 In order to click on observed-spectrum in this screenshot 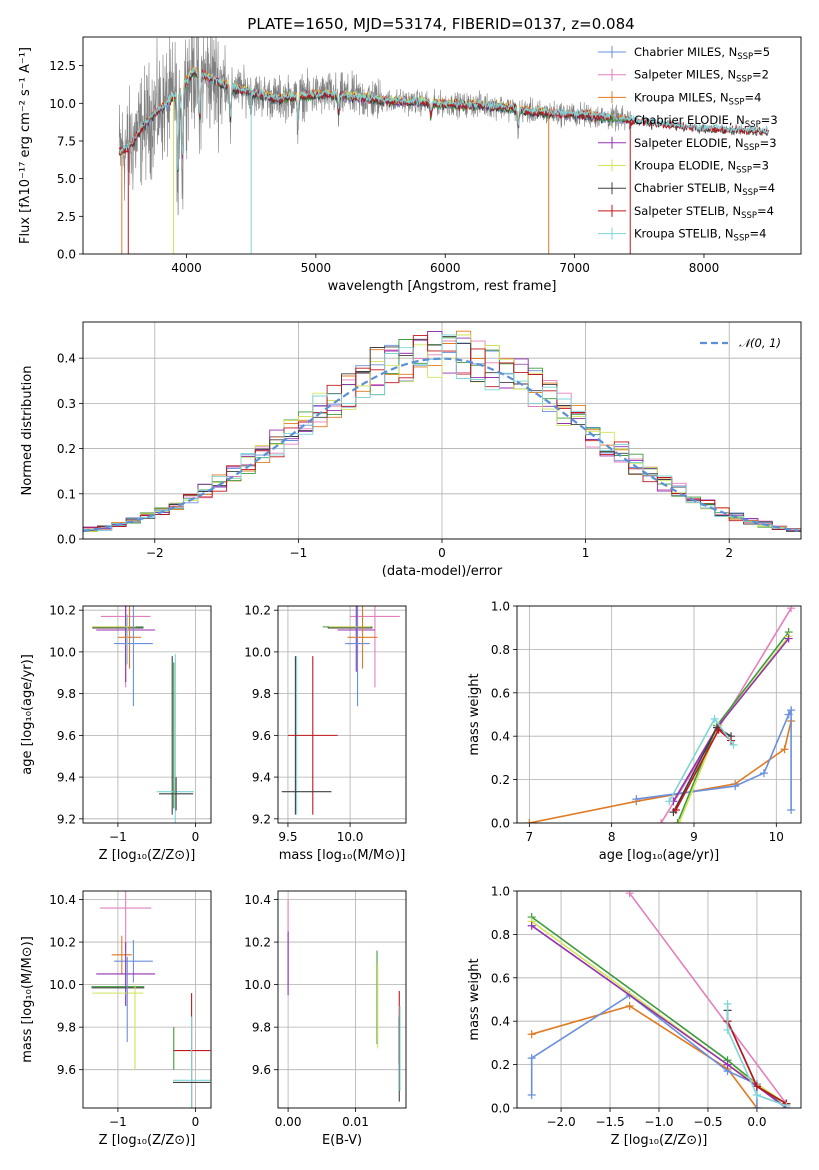, I will do `click(376, 126)`.